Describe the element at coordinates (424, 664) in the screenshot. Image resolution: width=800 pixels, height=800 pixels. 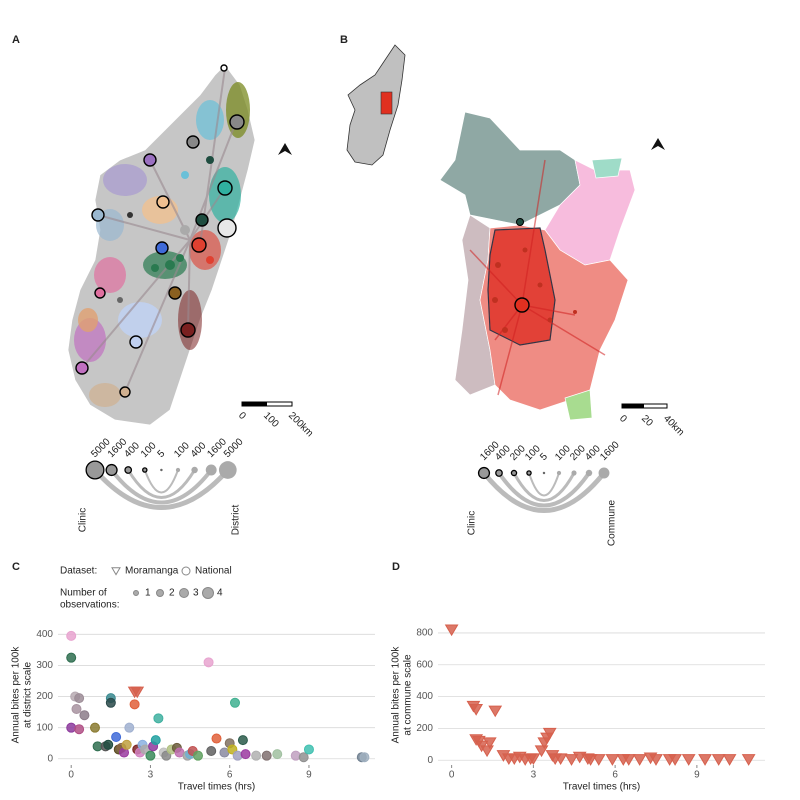
I see `y-tick-label: 600` at that location.